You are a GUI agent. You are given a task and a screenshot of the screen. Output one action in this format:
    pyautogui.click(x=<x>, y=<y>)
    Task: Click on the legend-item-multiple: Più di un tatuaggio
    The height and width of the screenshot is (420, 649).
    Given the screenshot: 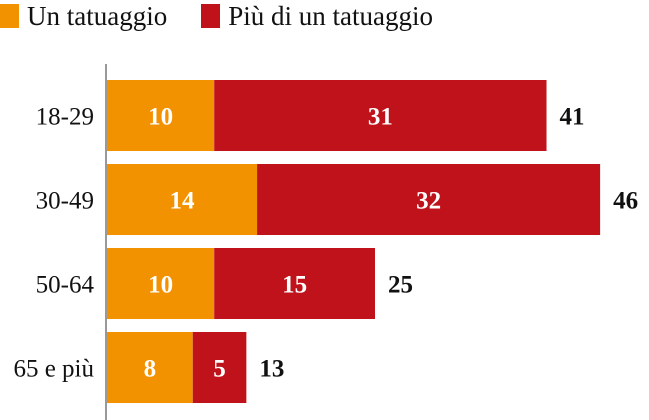 What is the action you would take?
    pyautogui.click(x=317, y=16)
    